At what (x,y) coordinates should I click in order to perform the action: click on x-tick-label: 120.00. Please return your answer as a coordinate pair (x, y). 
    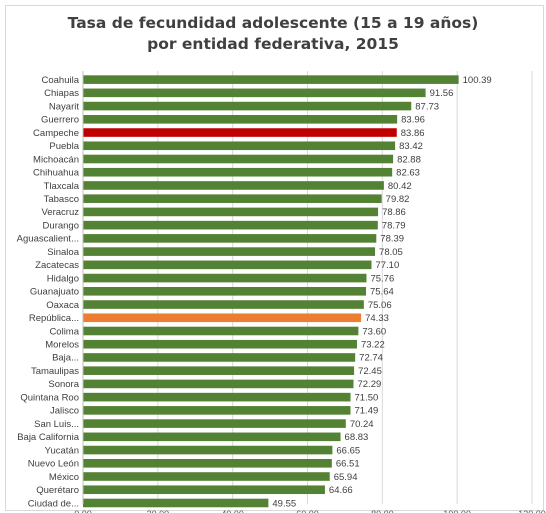
    Looking at the image, I should click on (532, 511).